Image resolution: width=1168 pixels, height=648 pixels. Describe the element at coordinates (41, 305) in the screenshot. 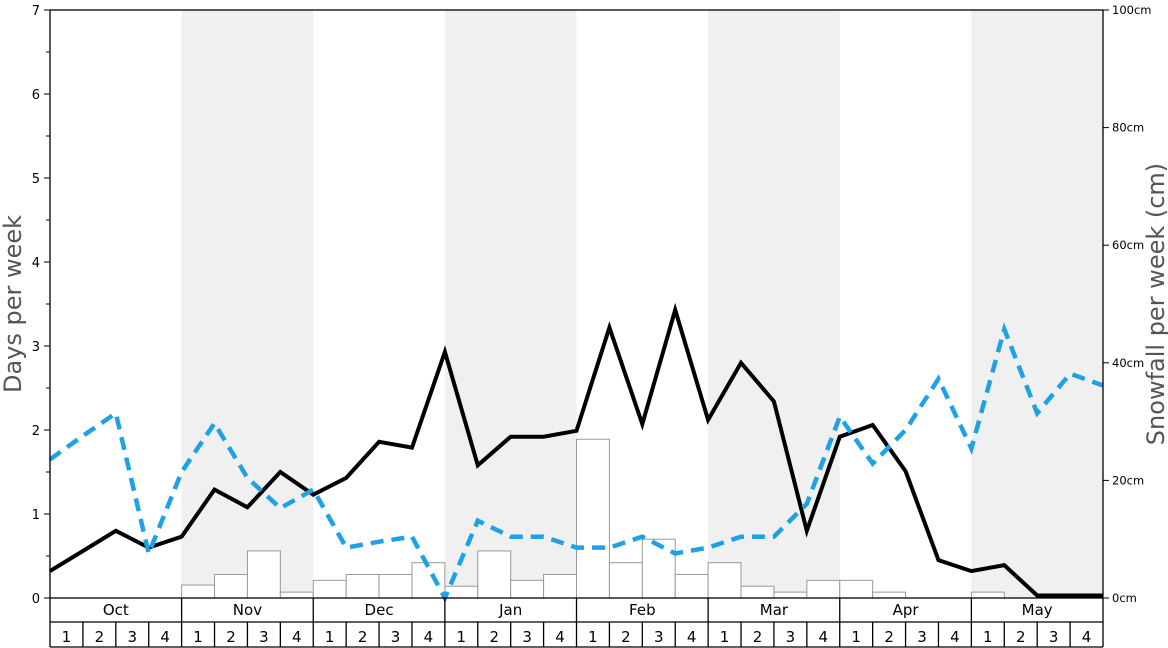

I see `left-y-axis: 0 1 2 3 4 5 6 7` at that location.